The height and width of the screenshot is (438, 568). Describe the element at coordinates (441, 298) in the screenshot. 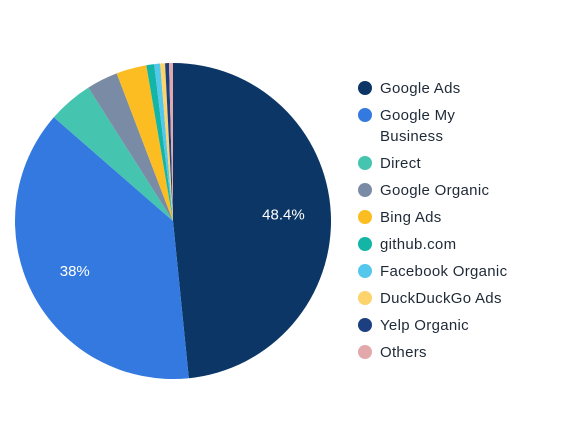

I see `legend-label: DuckDuckGo Ads` at that location.